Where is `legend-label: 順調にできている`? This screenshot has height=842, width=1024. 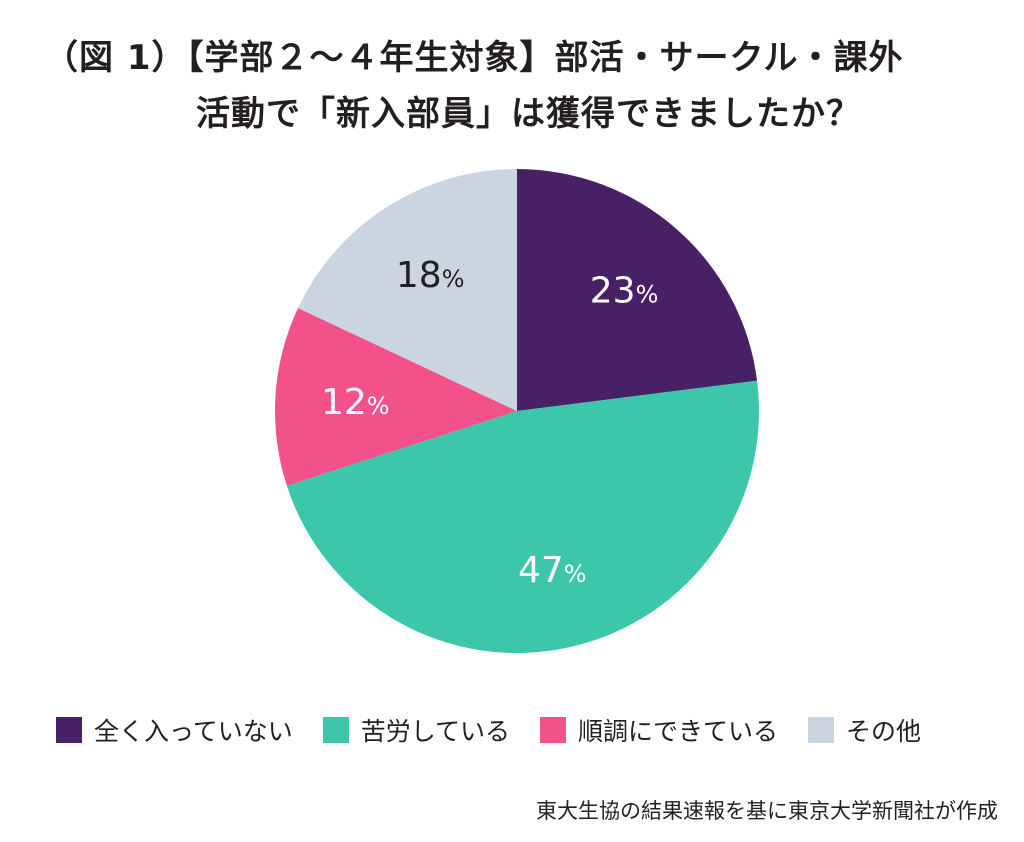 legend-label: 順調にできている is located at coordinates (678, 731).